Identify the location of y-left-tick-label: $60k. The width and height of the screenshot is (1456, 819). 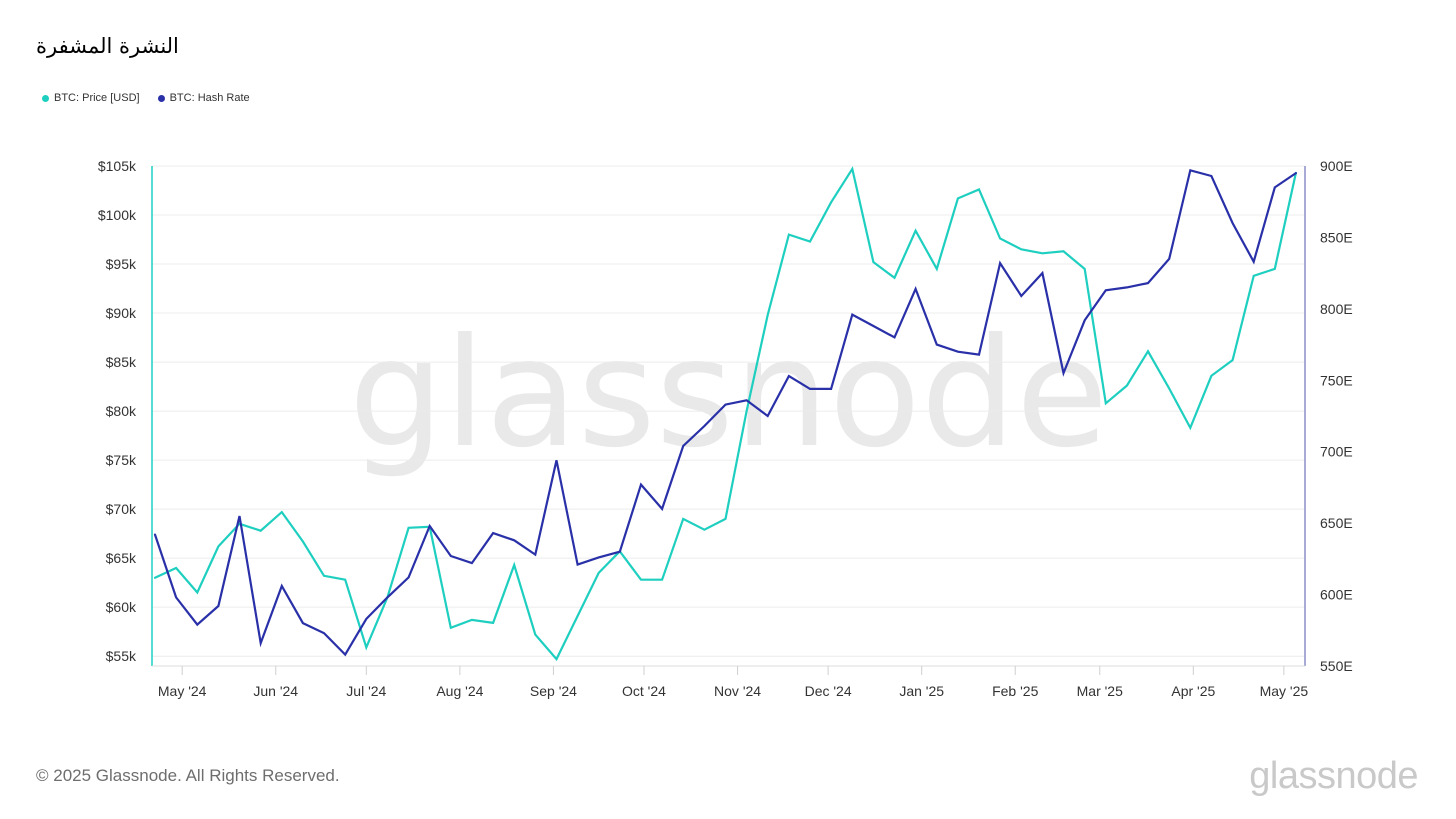
(121, 607).